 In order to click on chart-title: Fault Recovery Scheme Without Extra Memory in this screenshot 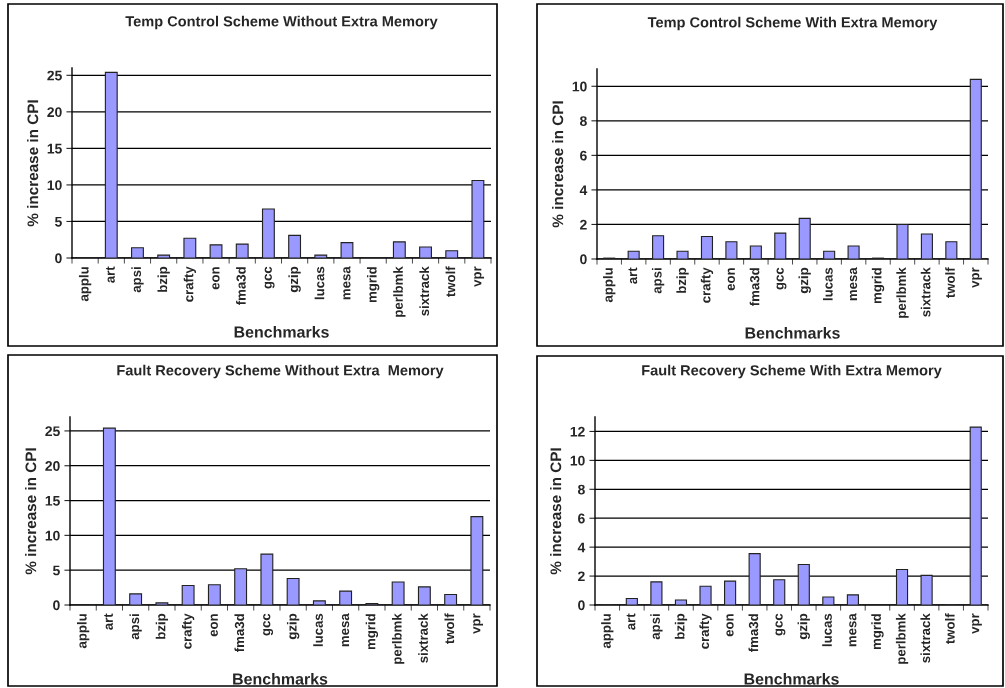, I will do `click(280, 371)`.